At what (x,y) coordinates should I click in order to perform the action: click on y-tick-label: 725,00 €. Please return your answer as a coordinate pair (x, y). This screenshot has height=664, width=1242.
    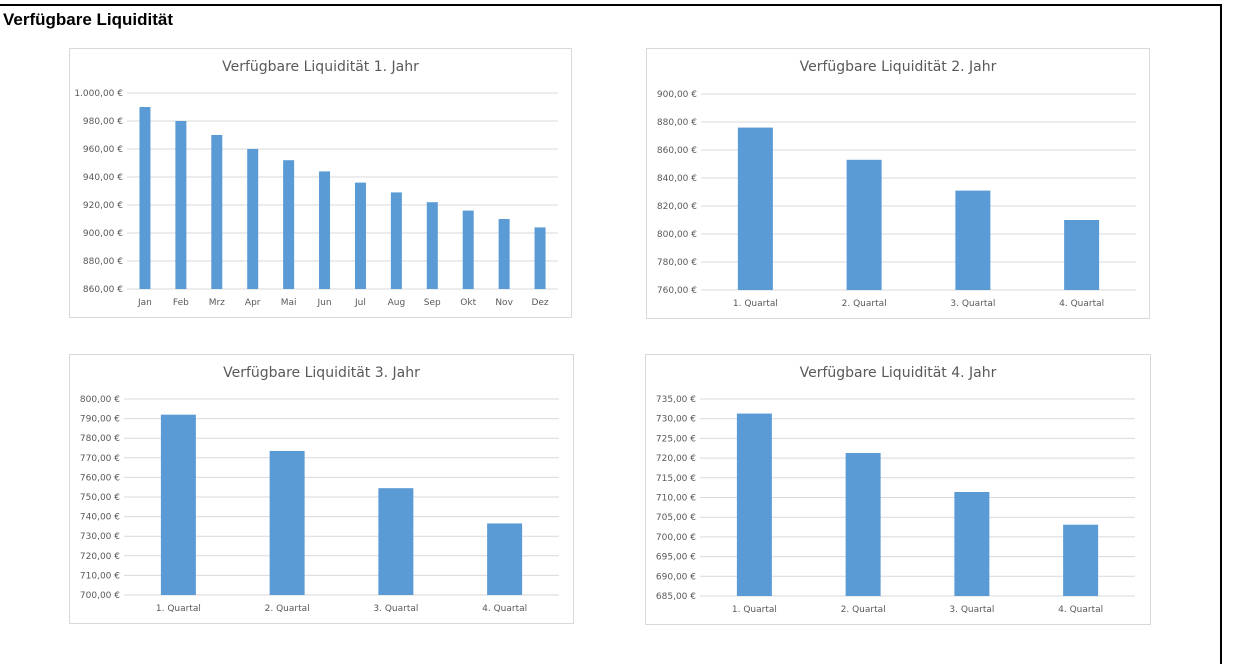
    Looking at the image, I should click on (676, 439).